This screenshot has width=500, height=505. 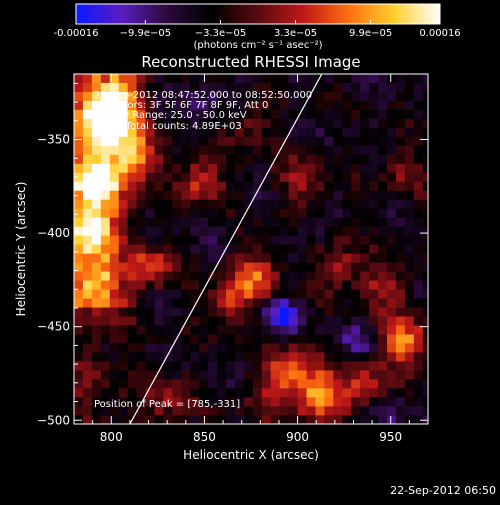 I want to click on annotation-energy-range: Energy Range: 25.0 - 50.0 keV, so click(x=170, y=115).